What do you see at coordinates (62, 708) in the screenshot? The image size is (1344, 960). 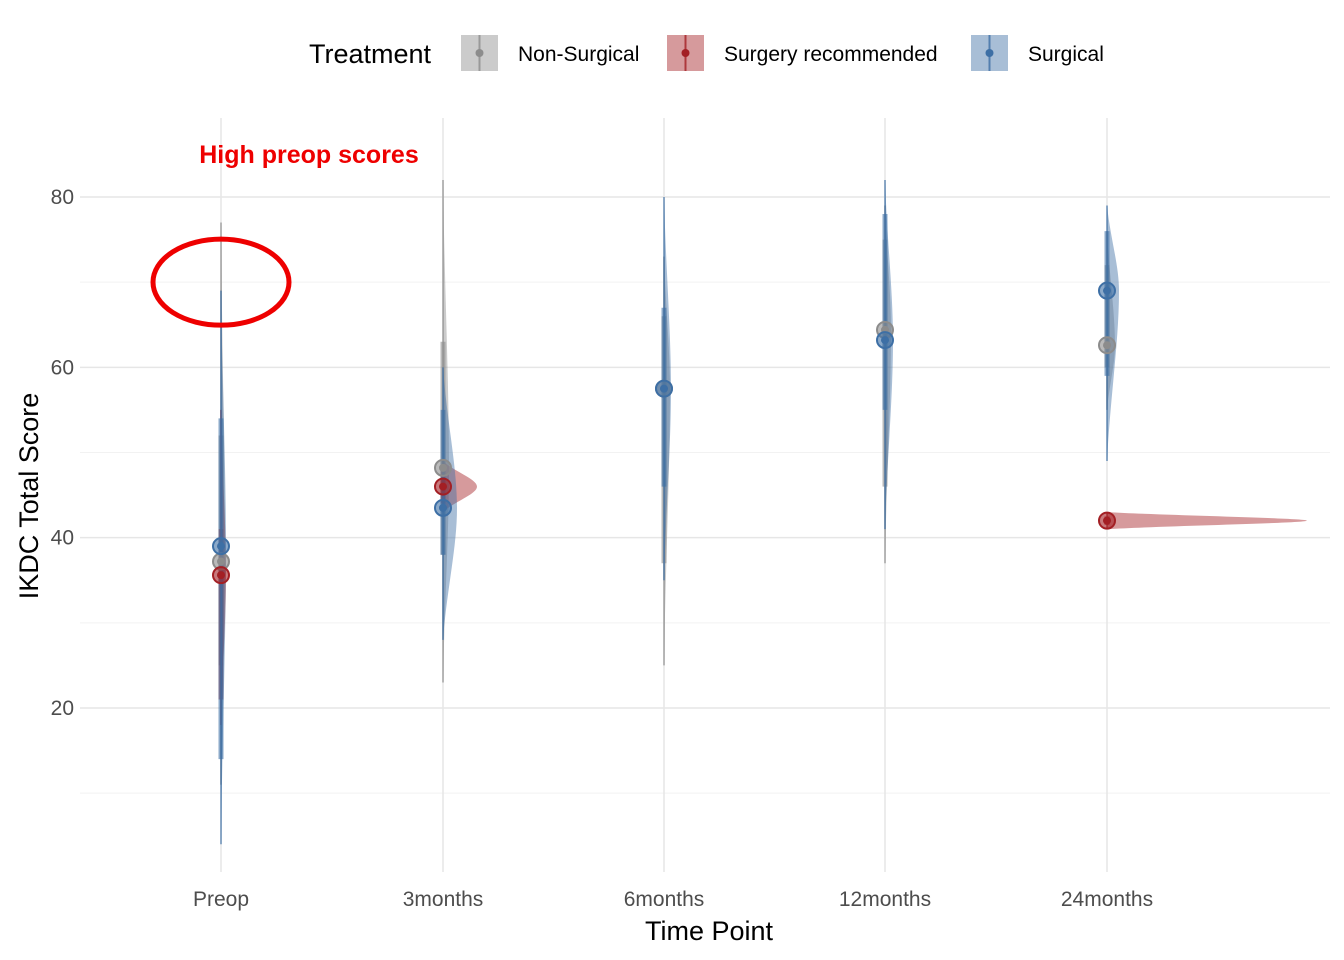 I see `y-tick-label: 20` at bounding box center [62, 708].